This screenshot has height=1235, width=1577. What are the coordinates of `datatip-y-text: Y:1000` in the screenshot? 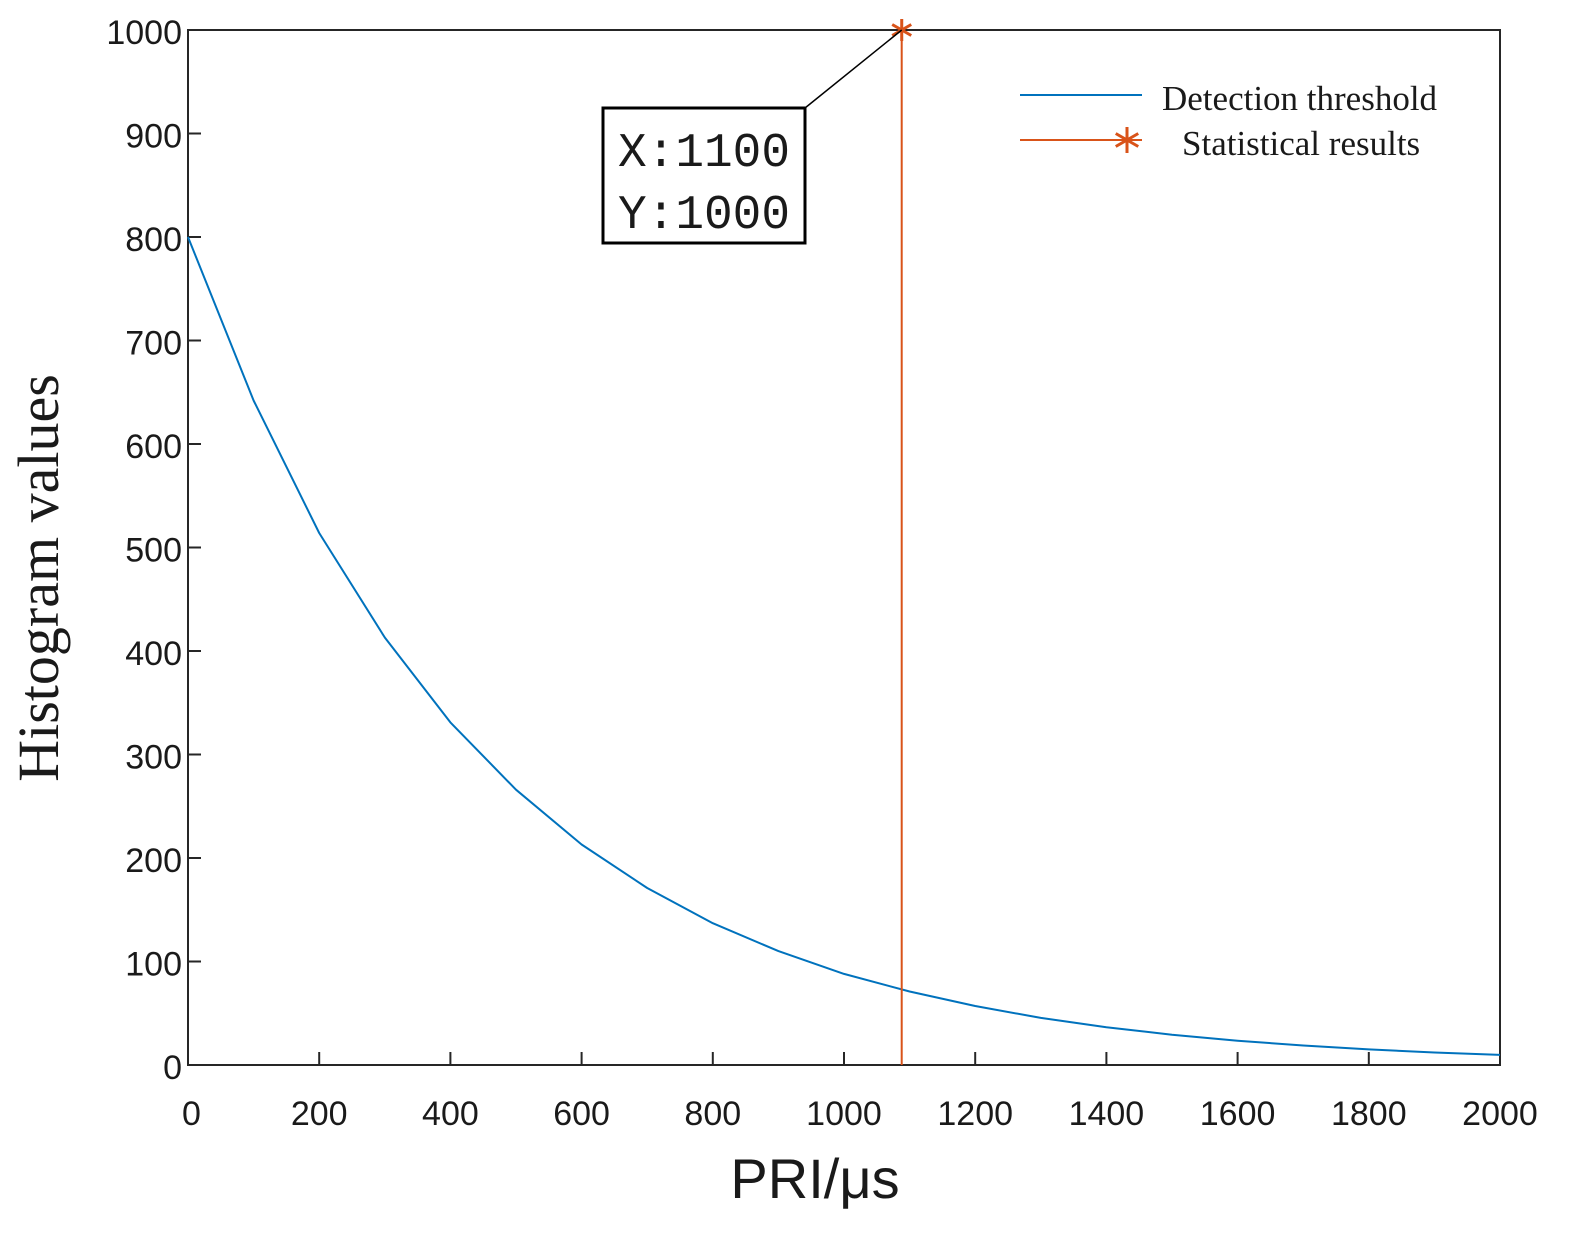 It's located at (704, 216).